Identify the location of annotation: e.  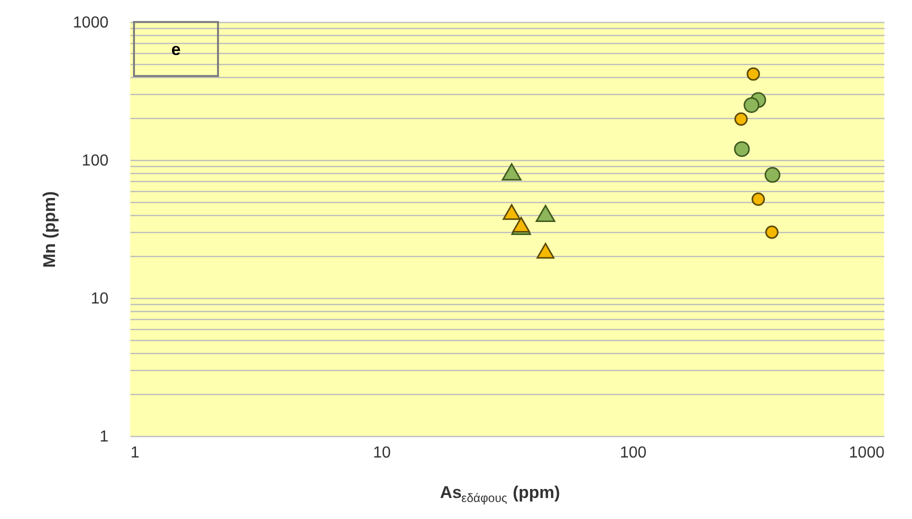
(176, 49).